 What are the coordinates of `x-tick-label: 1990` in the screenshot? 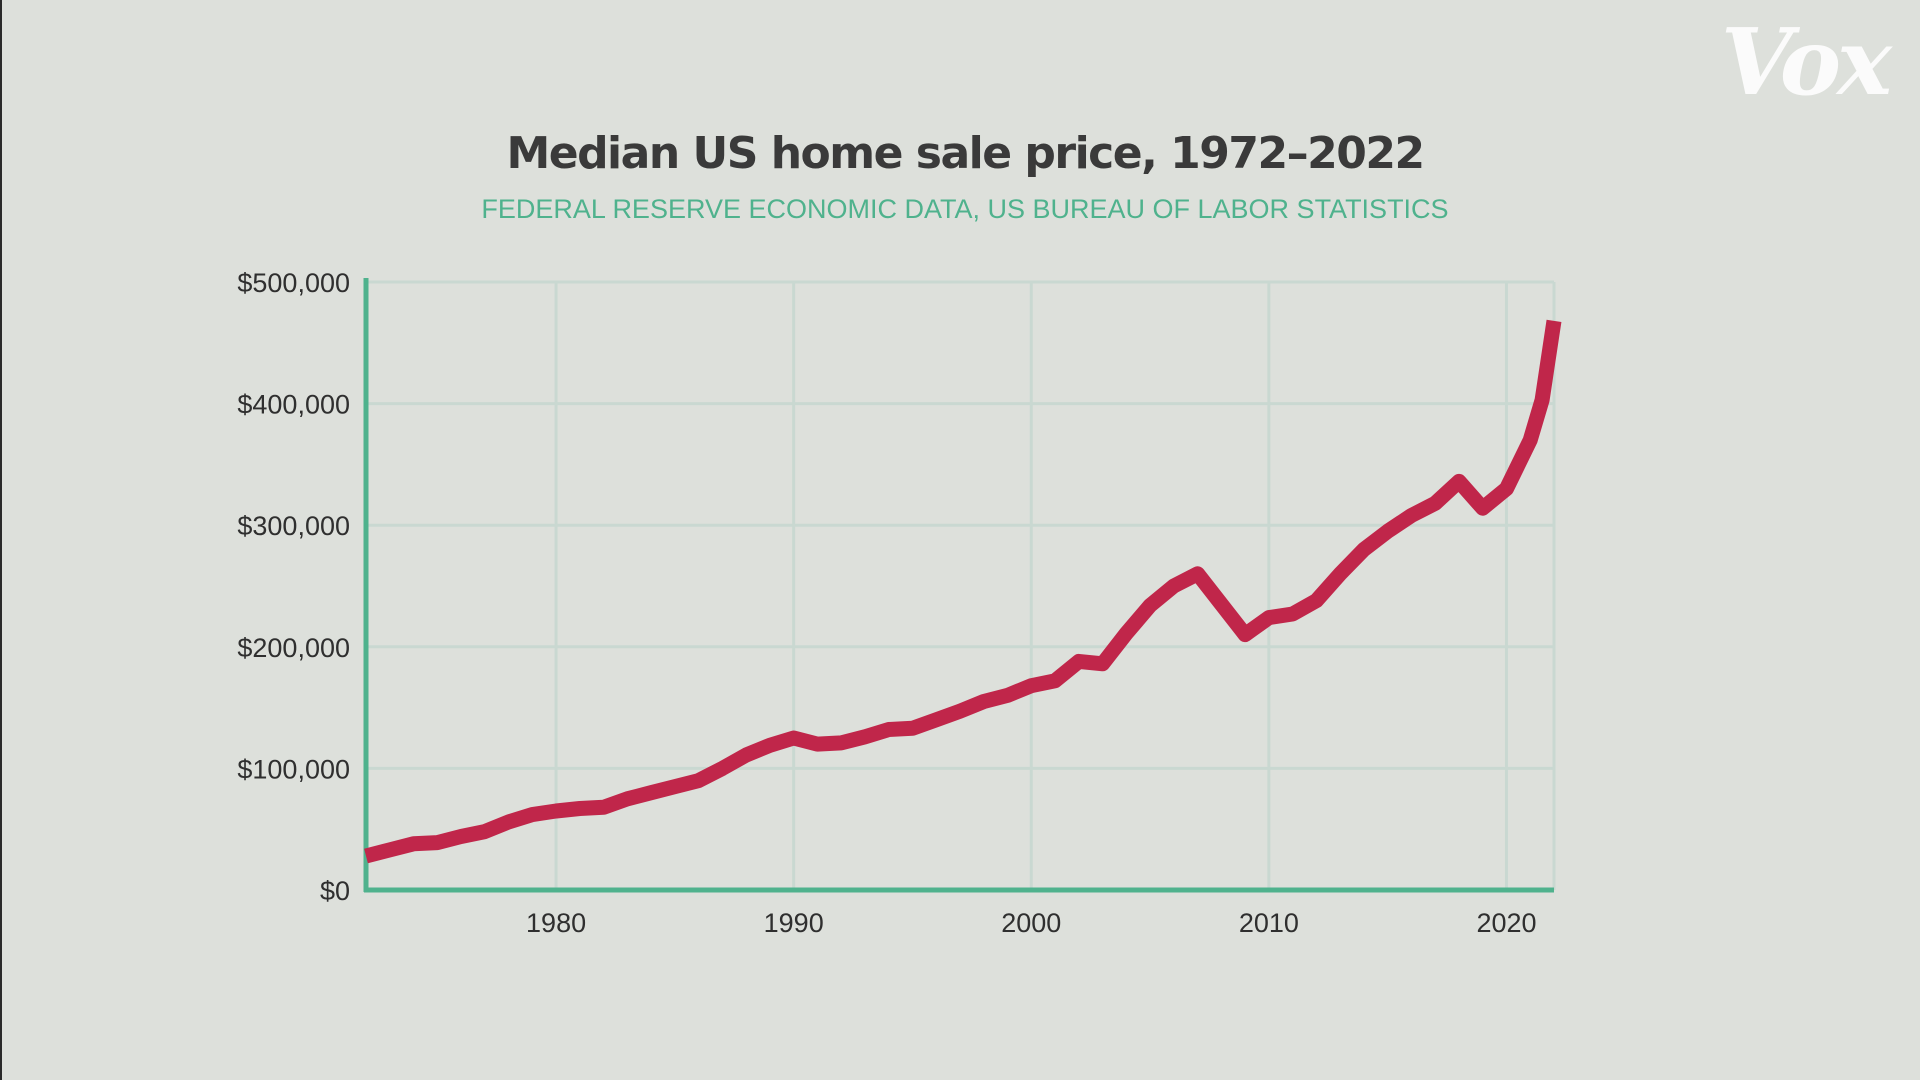 It's located at (794, 923).